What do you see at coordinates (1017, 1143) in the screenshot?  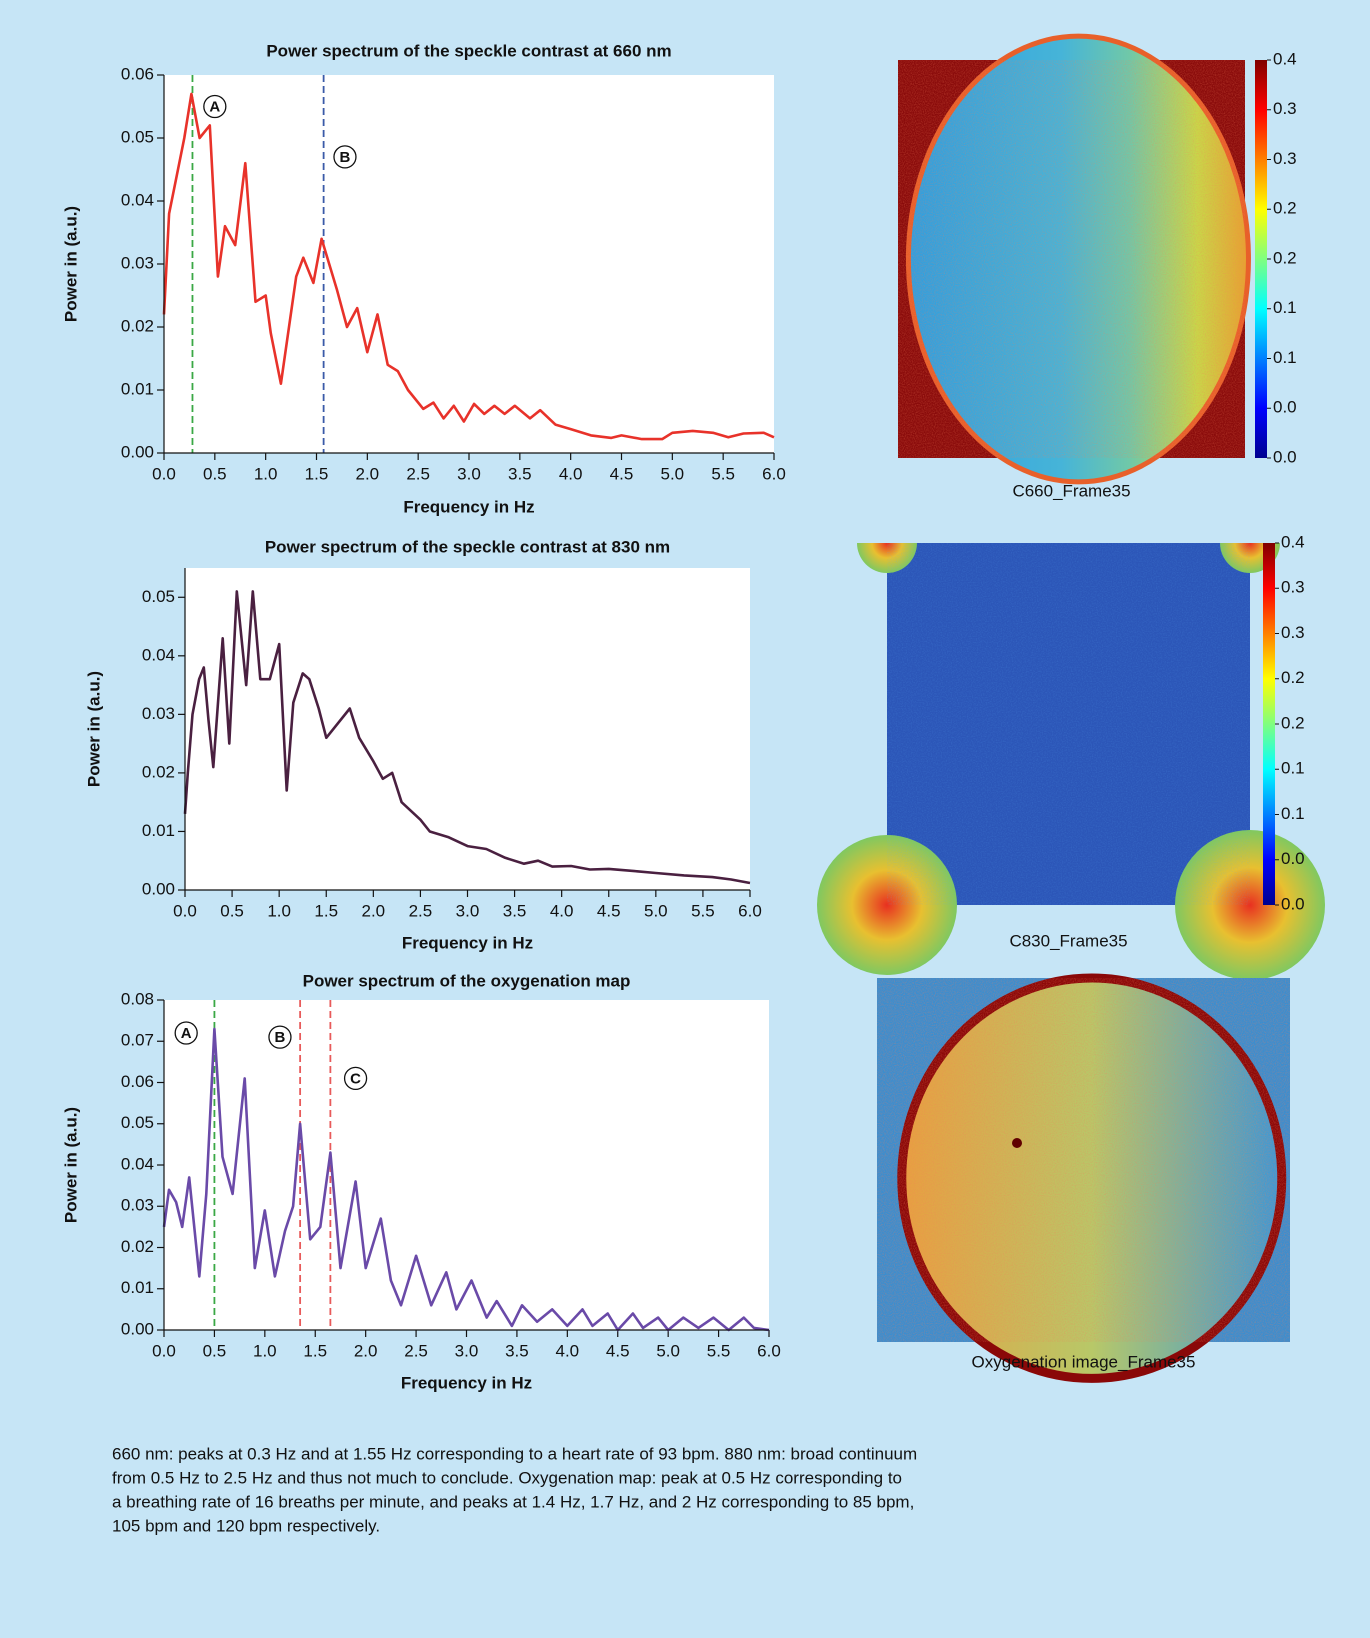 I see `heatmap` at bounding box center [1017, 1143].